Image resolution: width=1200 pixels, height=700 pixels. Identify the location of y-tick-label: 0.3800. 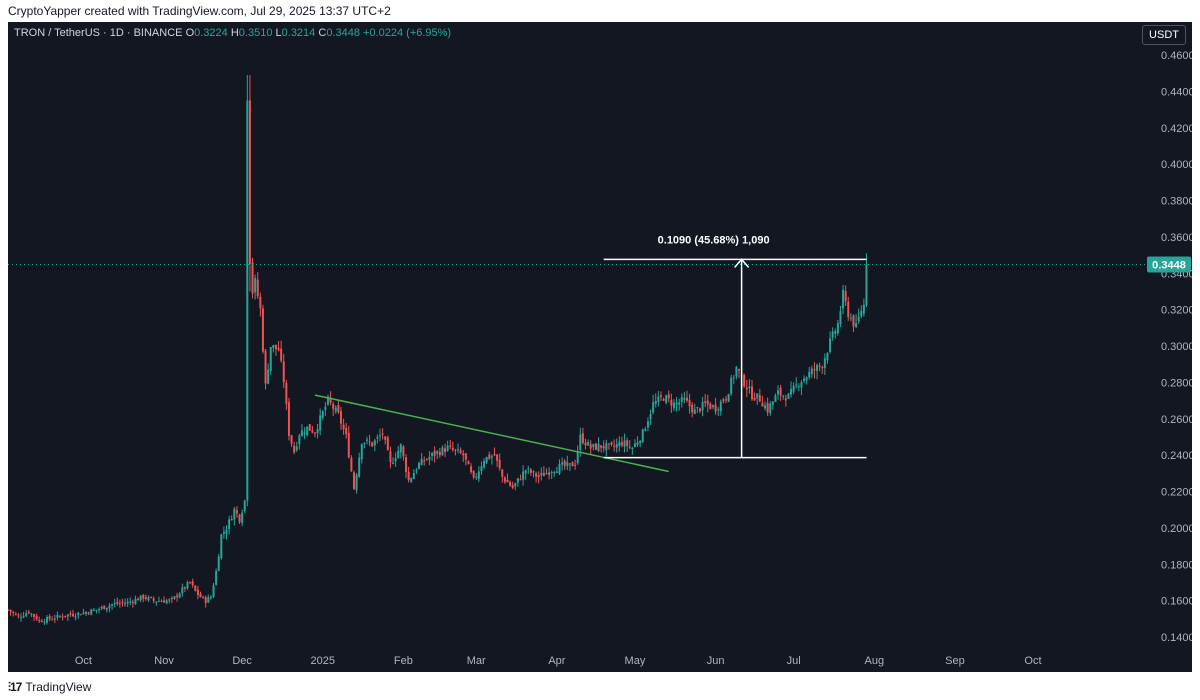
(1176, 202).